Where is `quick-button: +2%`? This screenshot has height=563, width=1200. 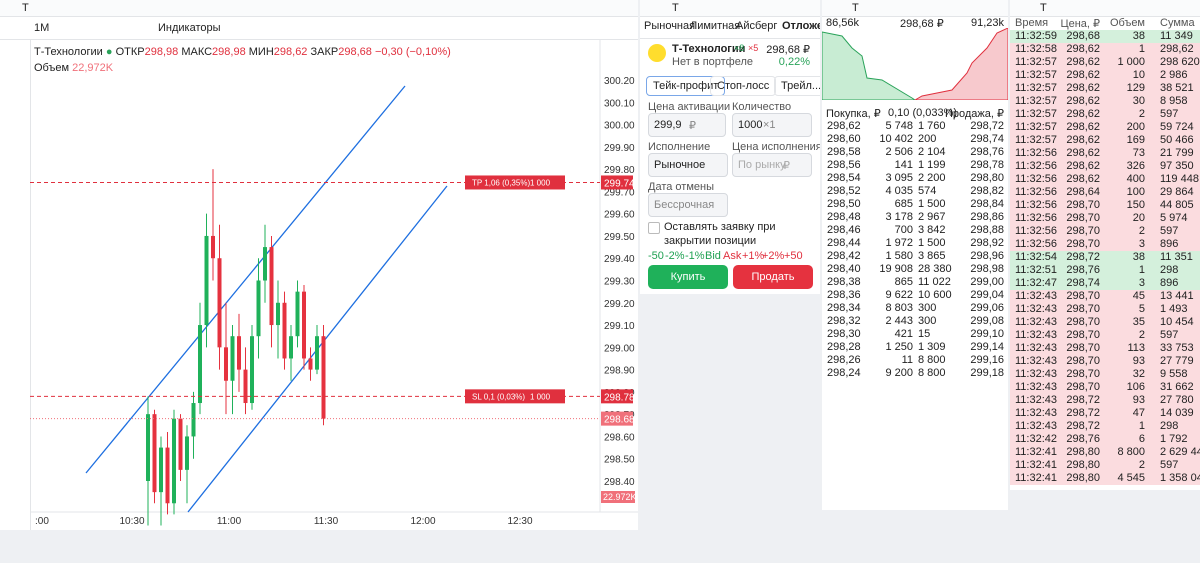 quick-button: +2% is located at coordinates (773, 256).